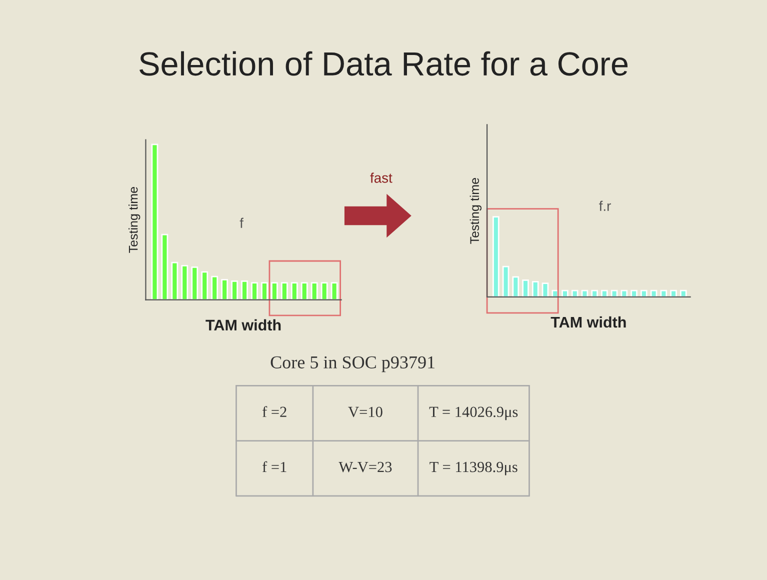 This screenshot has width=767, height=580. I want to click on text: V=10, so click(365, 412).